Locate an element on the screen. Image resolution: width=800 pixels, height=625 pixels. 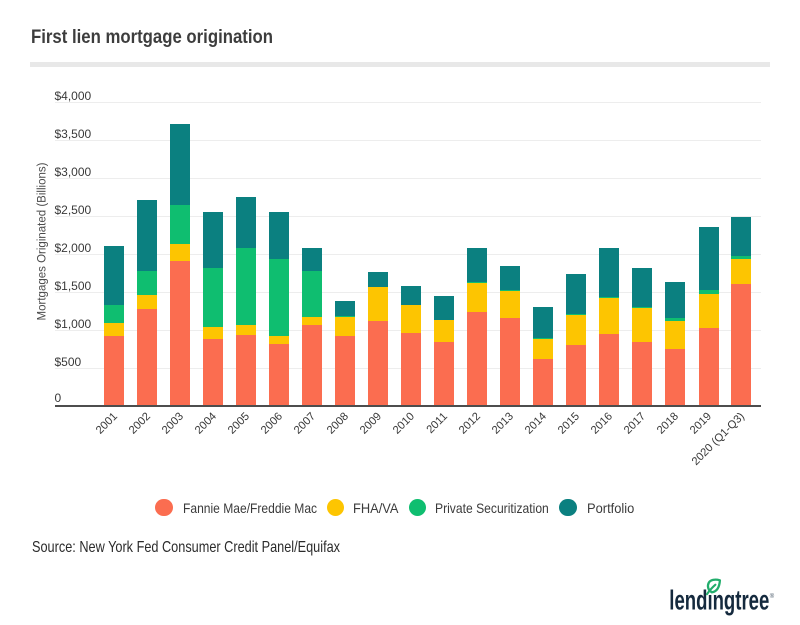
svg-text: lendıngtree is located at coordinates (719, 599).